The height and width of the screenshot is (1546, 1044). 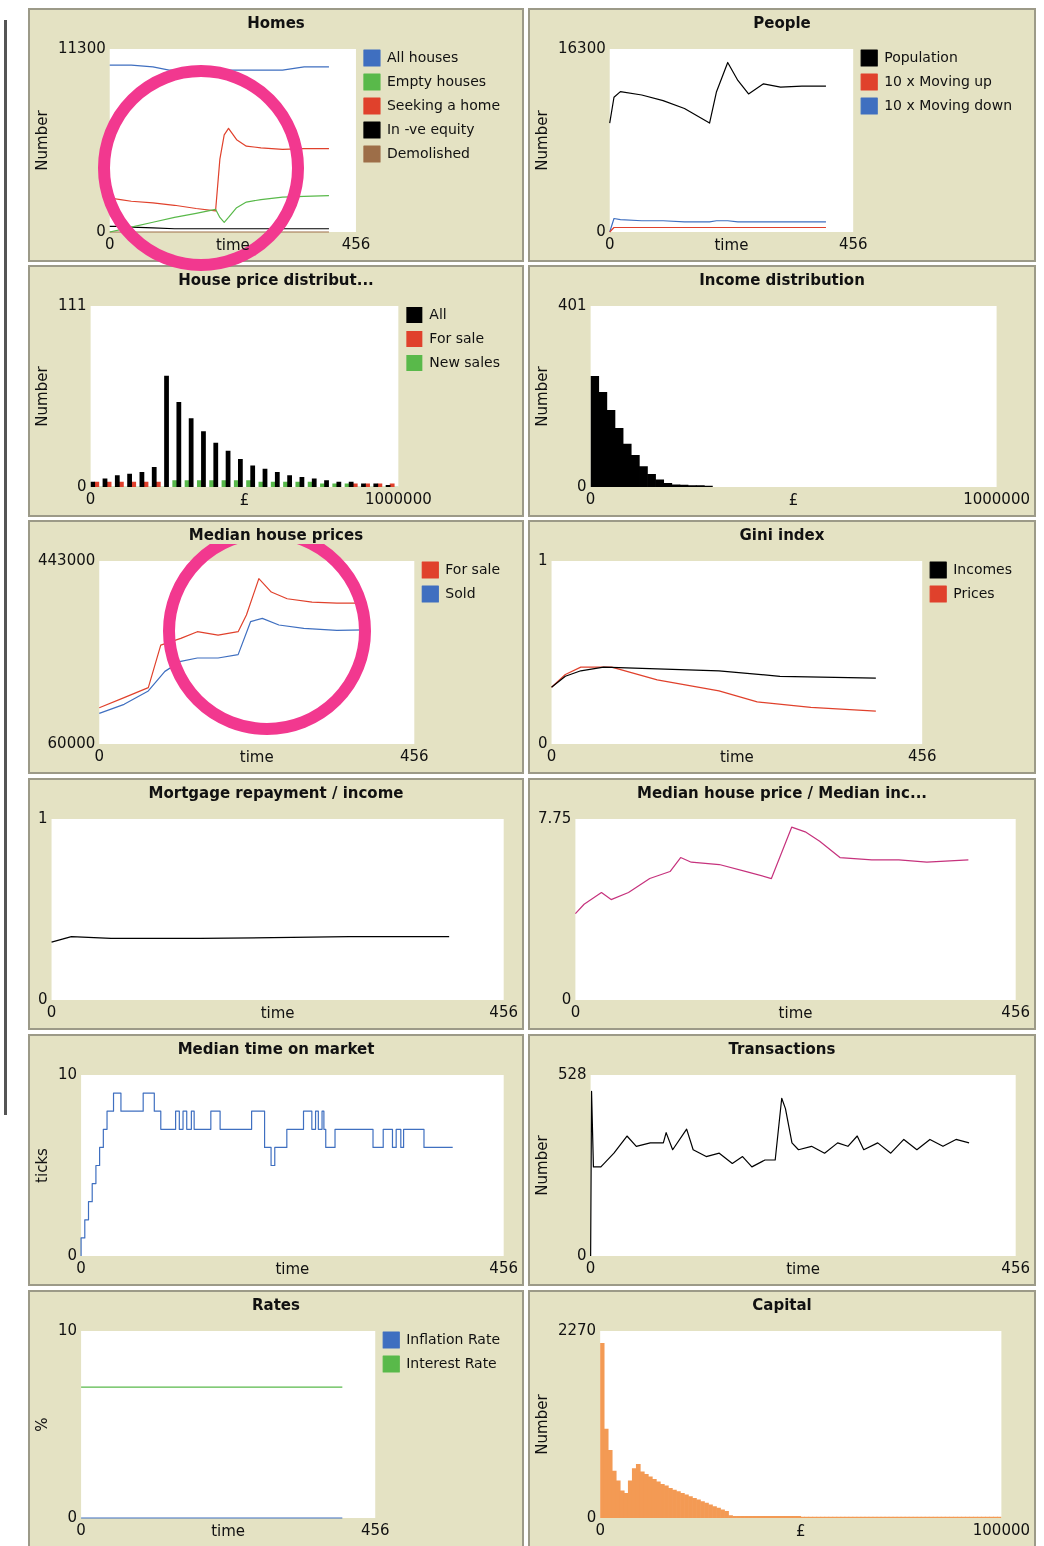 What do you see at coordinates (938, 80) in the screenshot?
I see `legend-label: 10 x Moving up` at bounding box center [938, 80].